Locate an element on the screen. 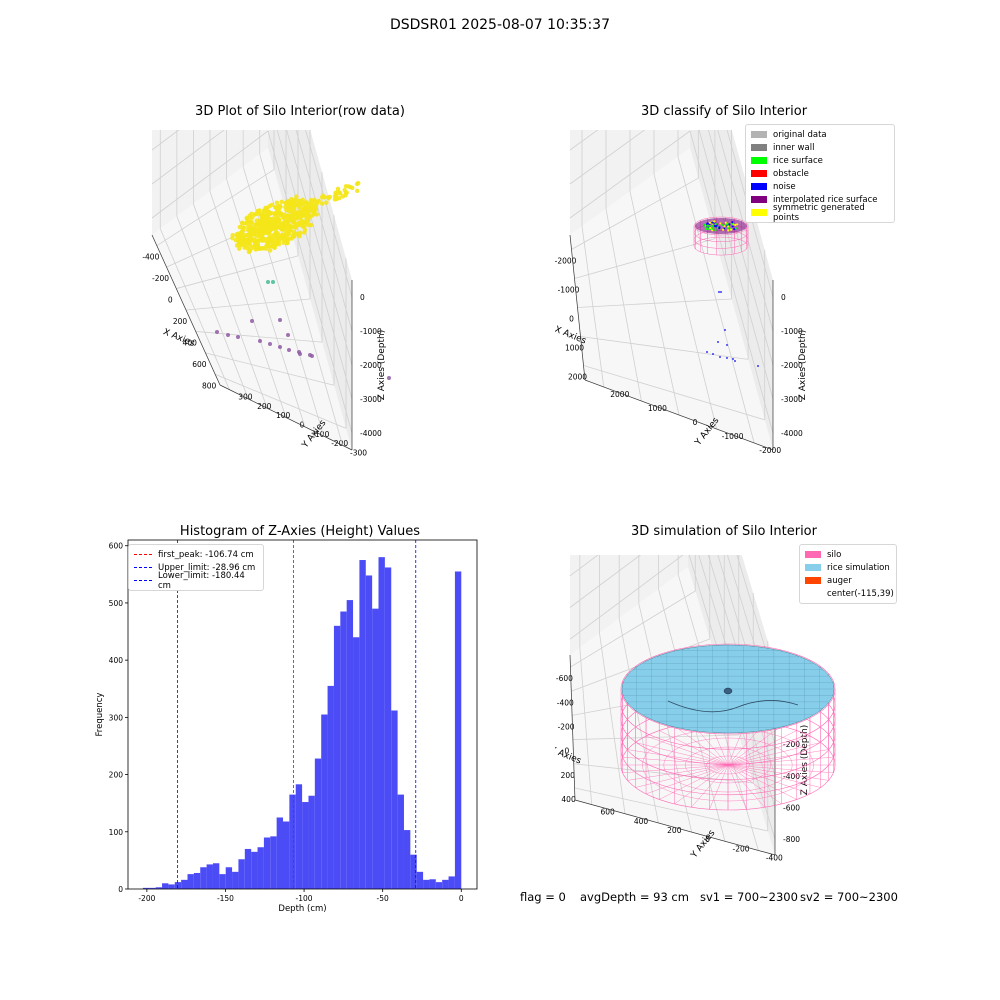  p2-grid-z-right is located at coordinates (745, 231).